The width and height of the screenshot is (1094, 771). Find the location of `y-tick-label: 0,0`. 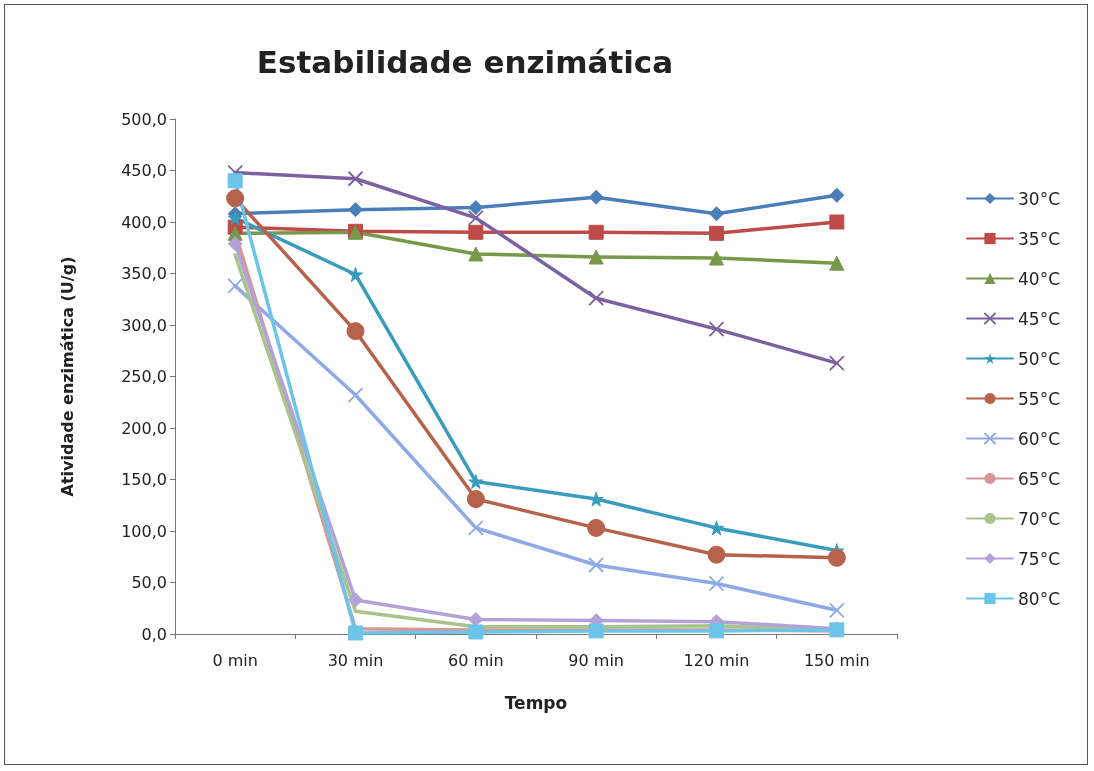

y-tick-label: 0,0 is located at coordinates (154, 634).